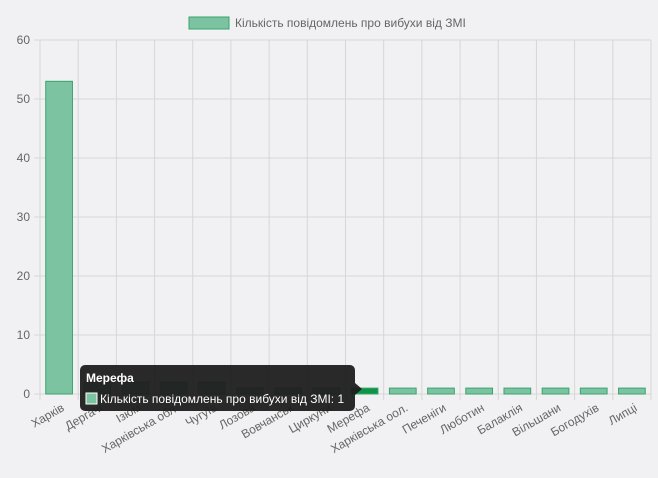 The width and height of the screenshot is (658, 478). What do you see at coordinates (110, 378) in the screenshot?
I see `tooltip-title: Мерефа` at bounding box center [110, 378].